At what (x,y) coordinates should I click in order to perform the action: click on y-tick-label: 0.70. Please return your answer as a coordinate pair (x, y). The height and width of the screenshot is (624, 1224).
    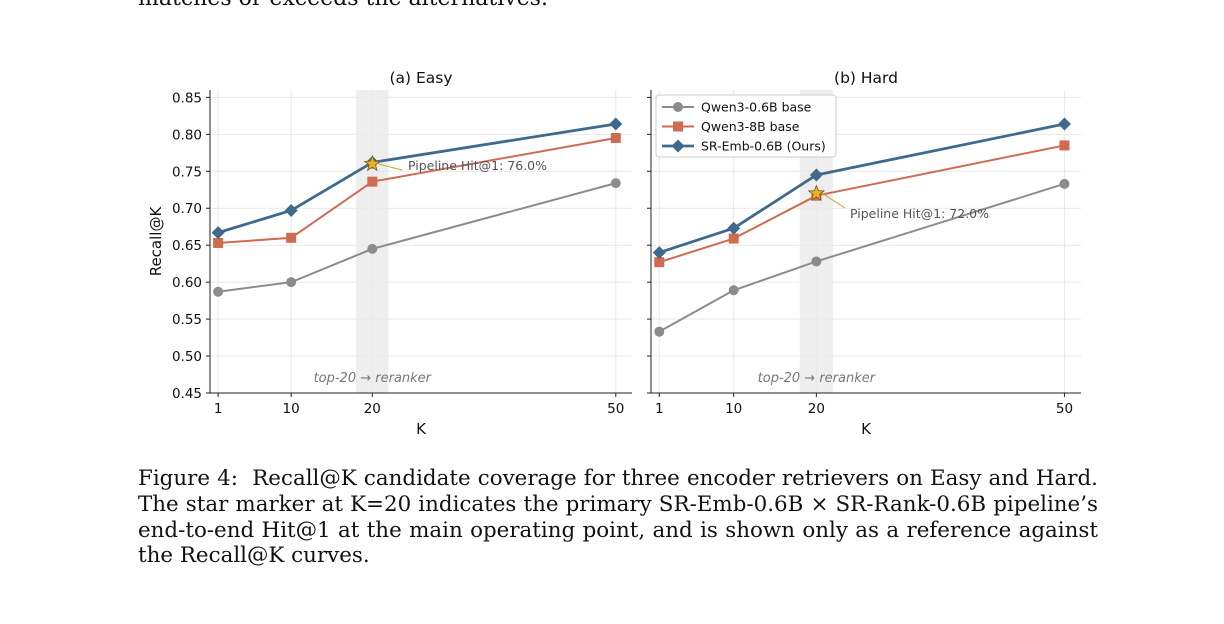
    Looking at the image, I should click on (187, 209).